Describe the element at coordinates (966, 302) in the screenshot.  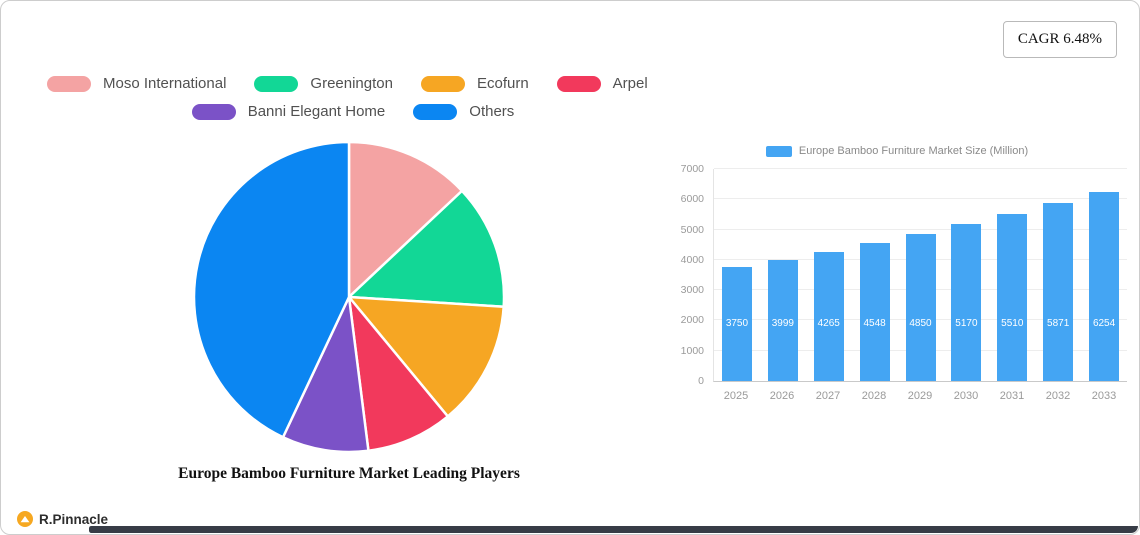
I see `bar-2030: 5170` at that location.